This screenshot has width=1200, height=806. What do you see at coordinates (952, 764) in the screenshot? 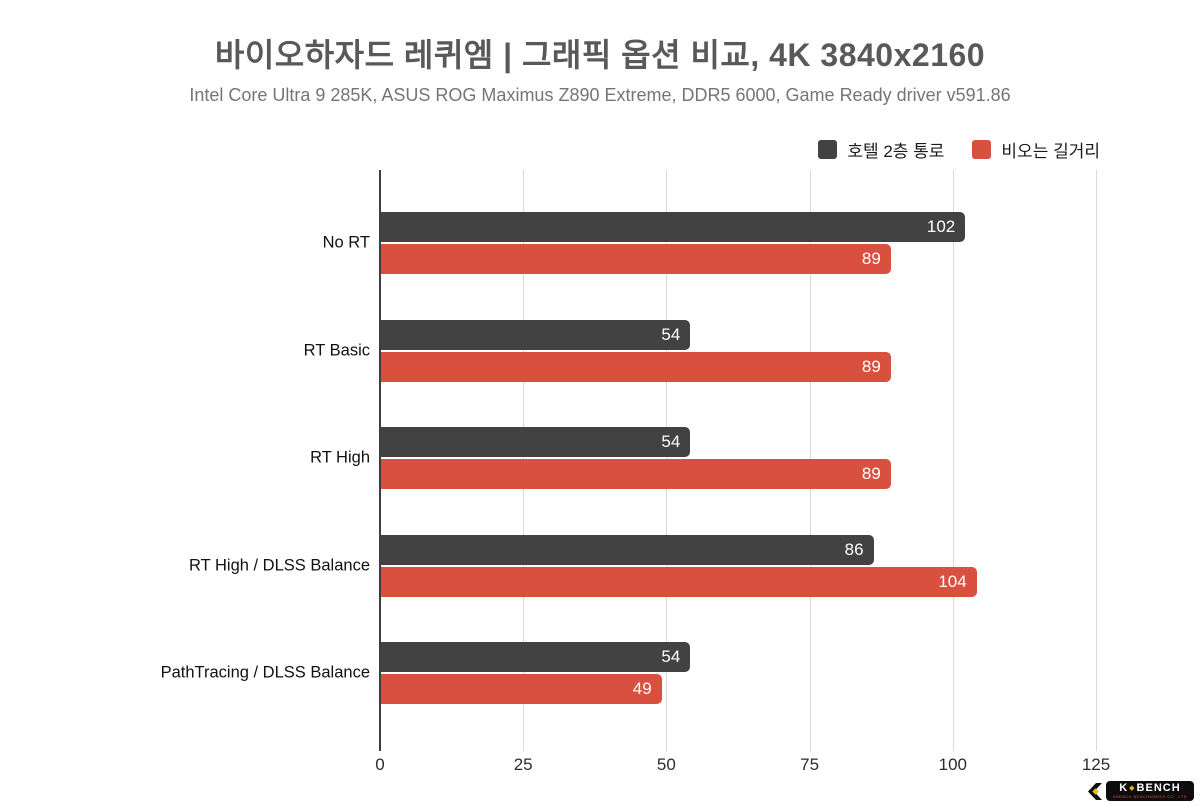
I see `x-tick-label-100: 100` at bounding box center [952, 764].